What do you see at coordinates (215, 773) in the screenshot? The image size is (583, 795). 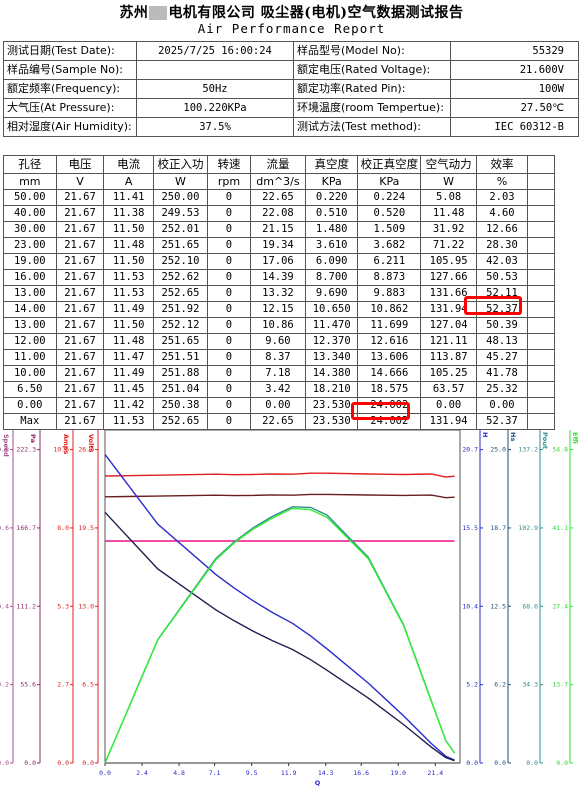 I see `x-axis-tick-label: 7.1` at bounding box center [215, 773].